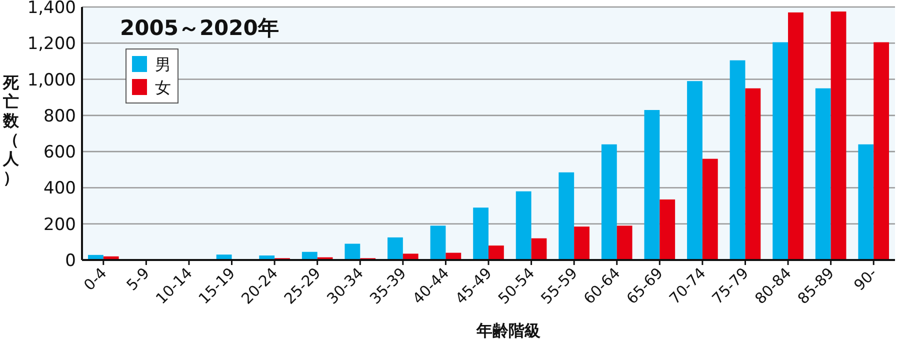 The height and width of the screenshot is (344, 900). I want to click on y-tick-label: 1,200, so click(51, 44).